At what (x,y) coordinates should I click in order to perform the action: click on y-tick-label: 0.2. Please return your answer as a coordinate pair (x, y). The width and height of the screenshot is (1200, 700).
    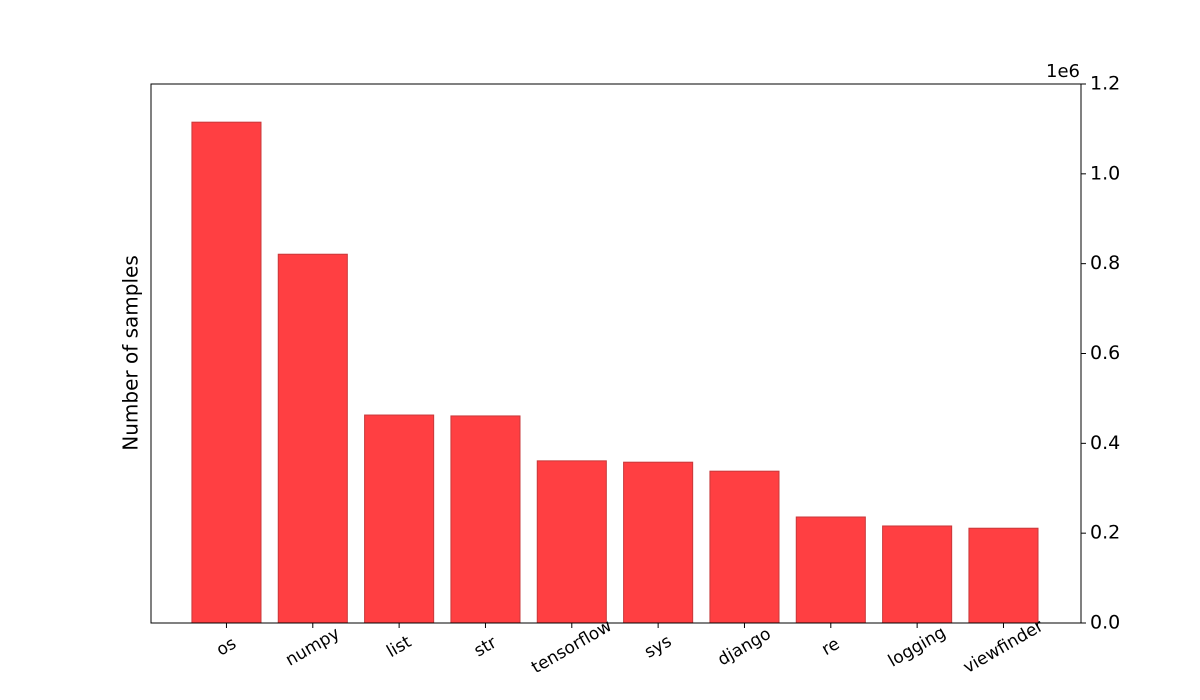
    Looking at the image, I should click on (1105, 533).